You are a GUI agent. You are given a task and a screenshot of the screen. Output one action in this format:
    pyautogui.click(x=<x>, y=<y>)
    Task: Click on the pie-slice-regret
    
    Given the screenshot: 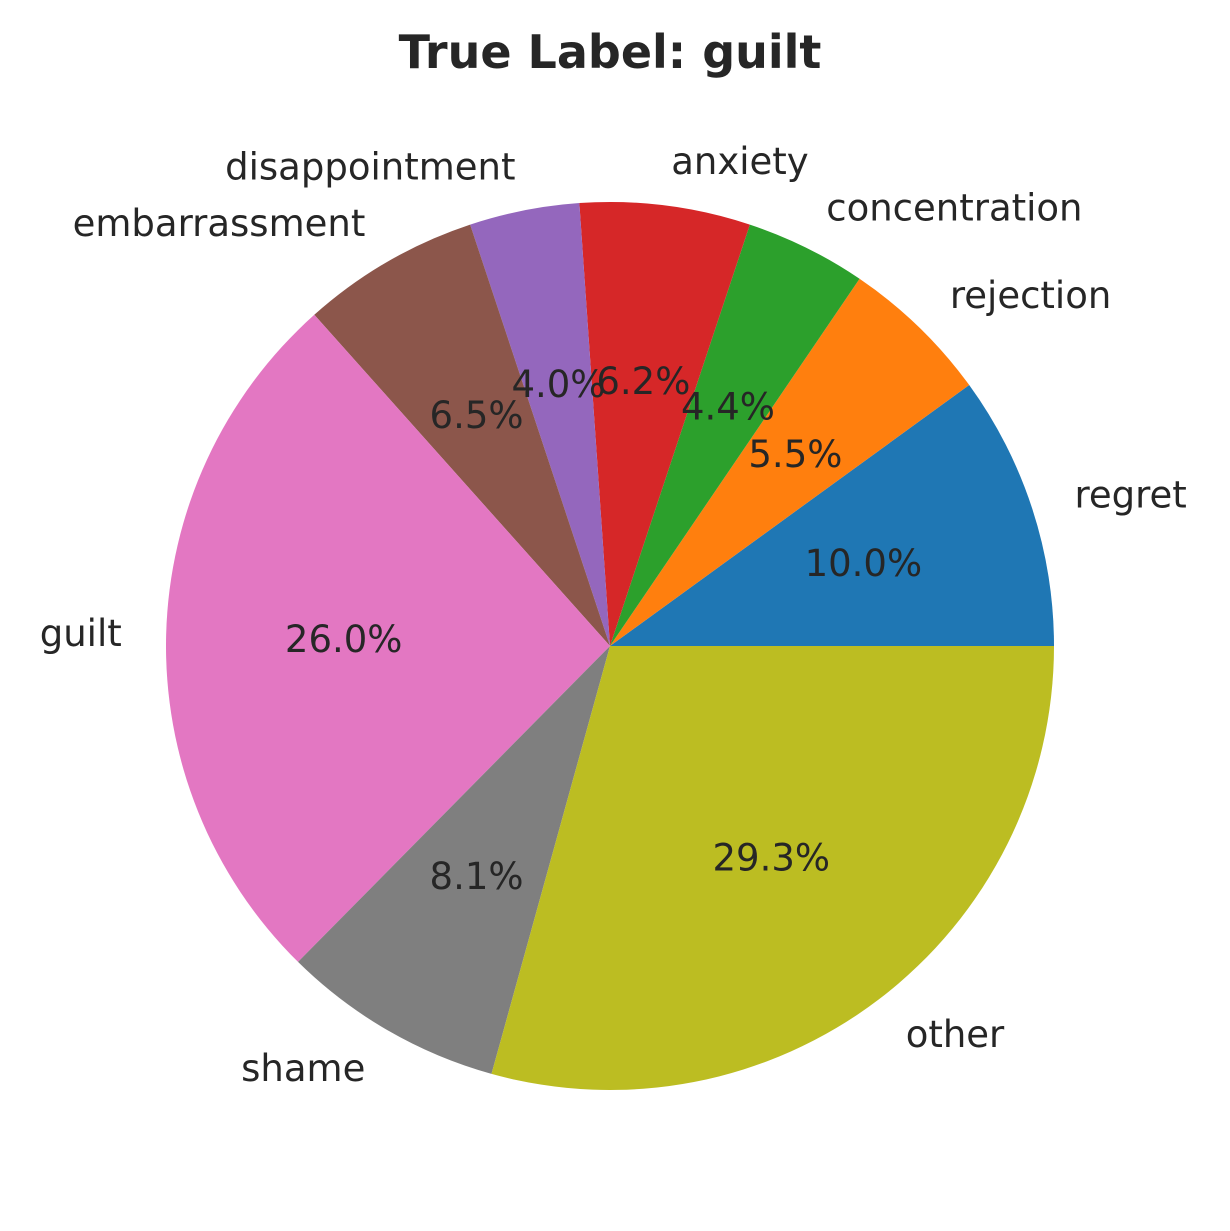 What is the action you would take?
    pyautogui.click(x=832, y=515)
    